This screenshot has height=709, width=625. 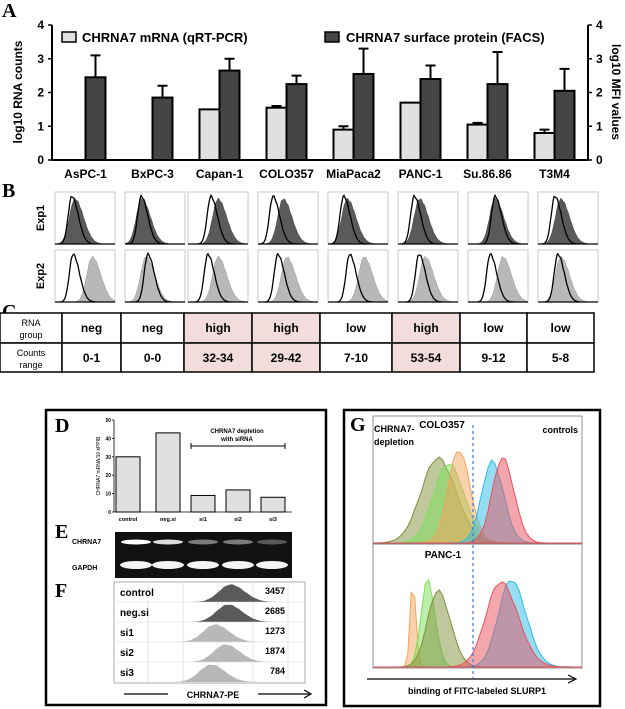 I want to click on g-controls-label: controls, so click(x=560, y=430).